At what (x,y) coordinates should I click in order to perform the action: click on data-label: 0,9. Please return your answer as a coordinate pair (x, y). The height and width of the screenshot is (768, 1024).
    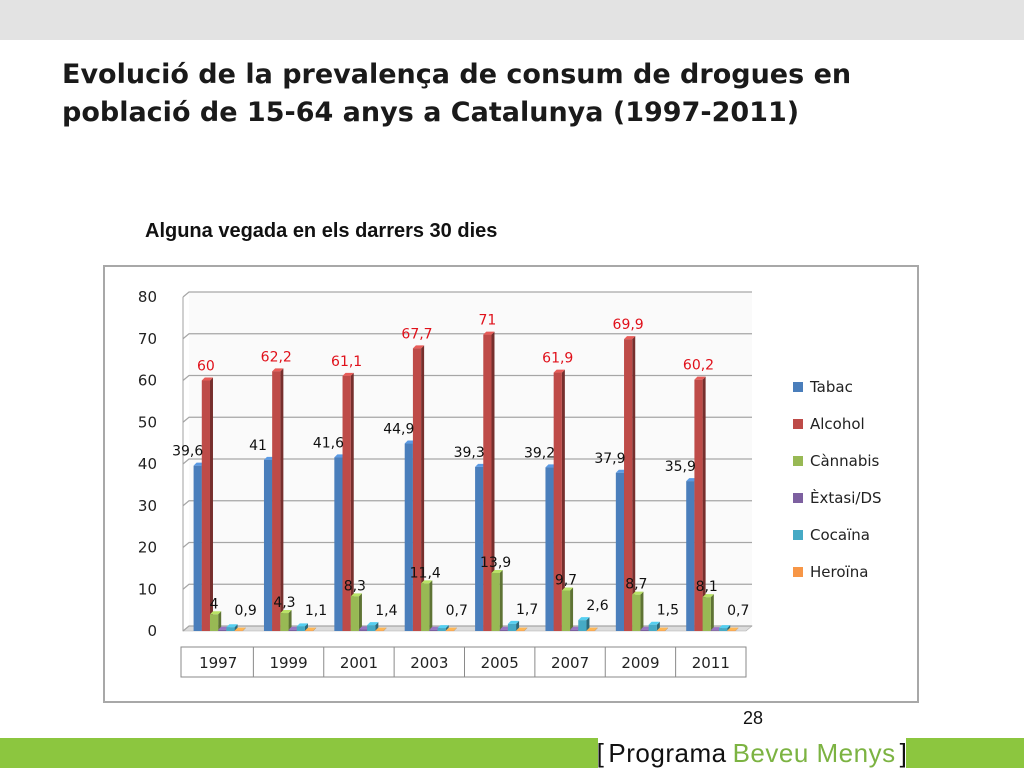
    Looking at the image, I should click on (245, 611).